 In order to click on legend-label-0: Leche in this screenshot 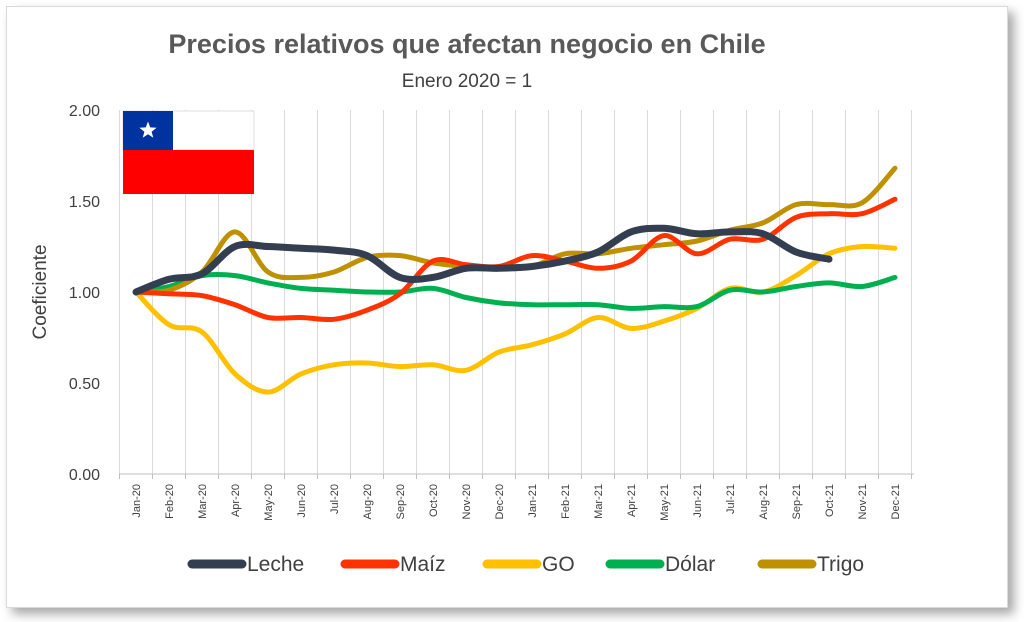, I will do `click(275, 564)`.